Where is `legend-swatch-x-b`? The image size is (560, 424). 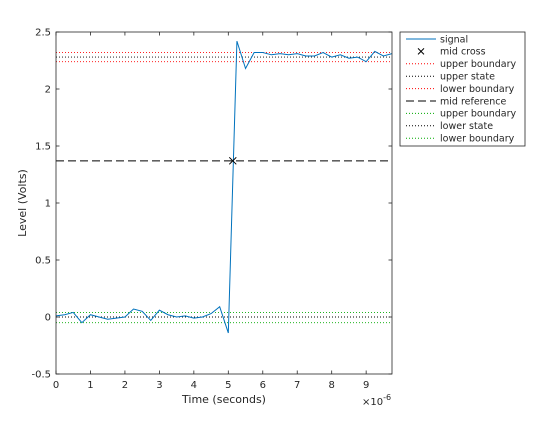 legend-swatch-x-b is located at coordinates (421, 51).